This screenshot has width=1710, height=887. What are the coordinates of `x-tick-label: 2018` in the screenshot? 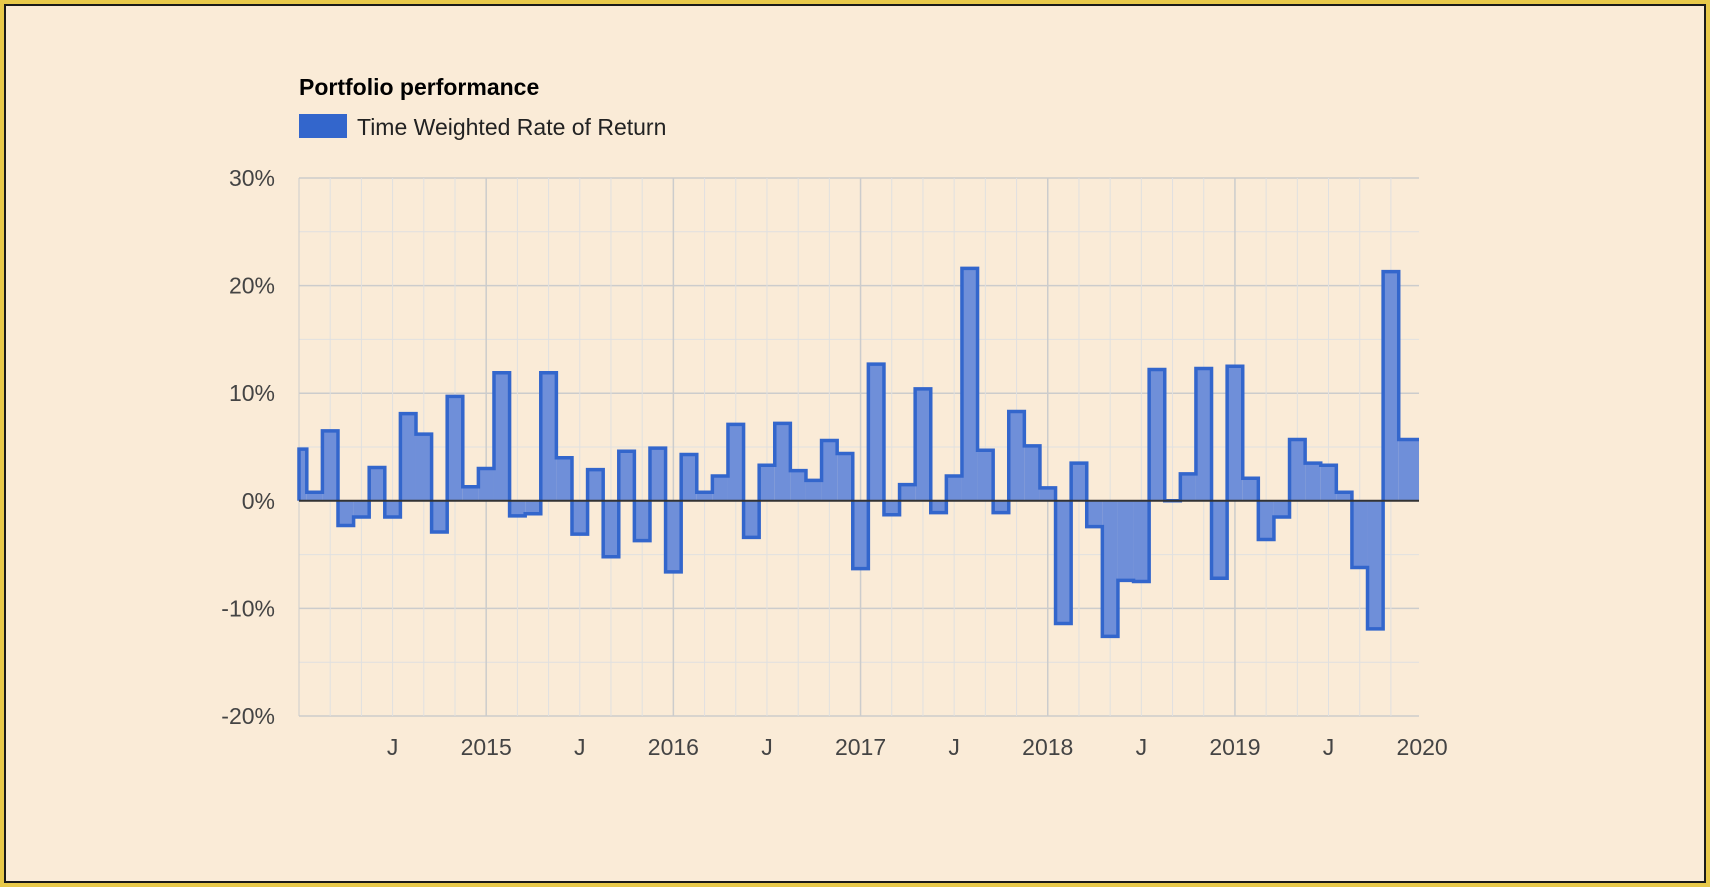 It's located at (1047, 747).